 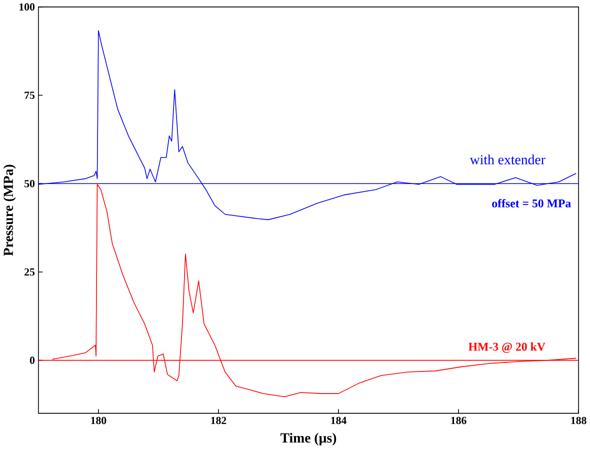 I want to click on series-label: HM-3 @ 20 kV, so click(x=507, y=348).